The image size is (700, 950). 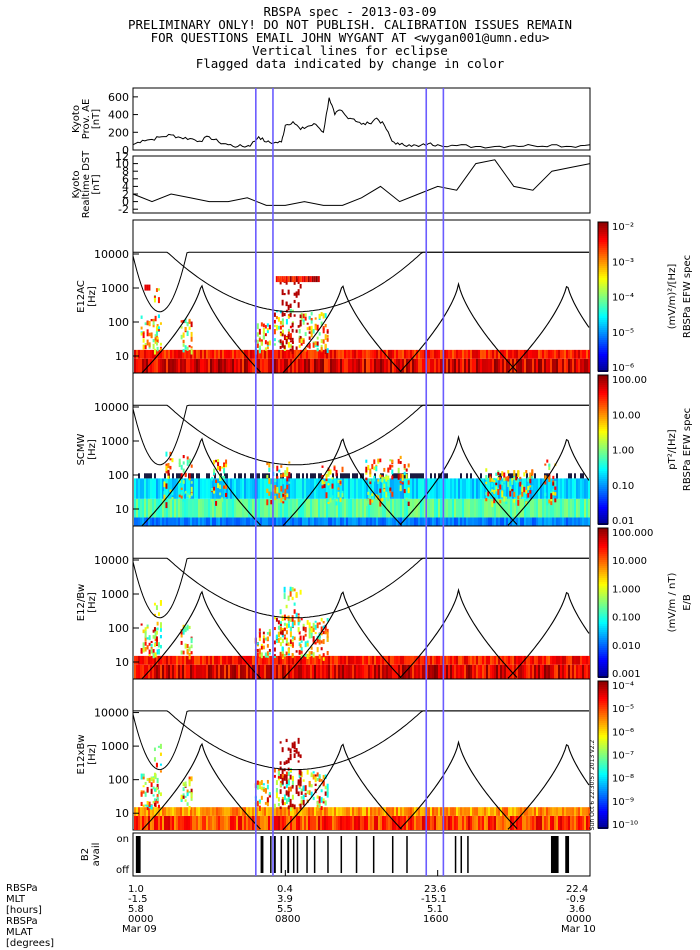 I want to click on scmw-ytick-label: 10, so click(x=122, y=509).